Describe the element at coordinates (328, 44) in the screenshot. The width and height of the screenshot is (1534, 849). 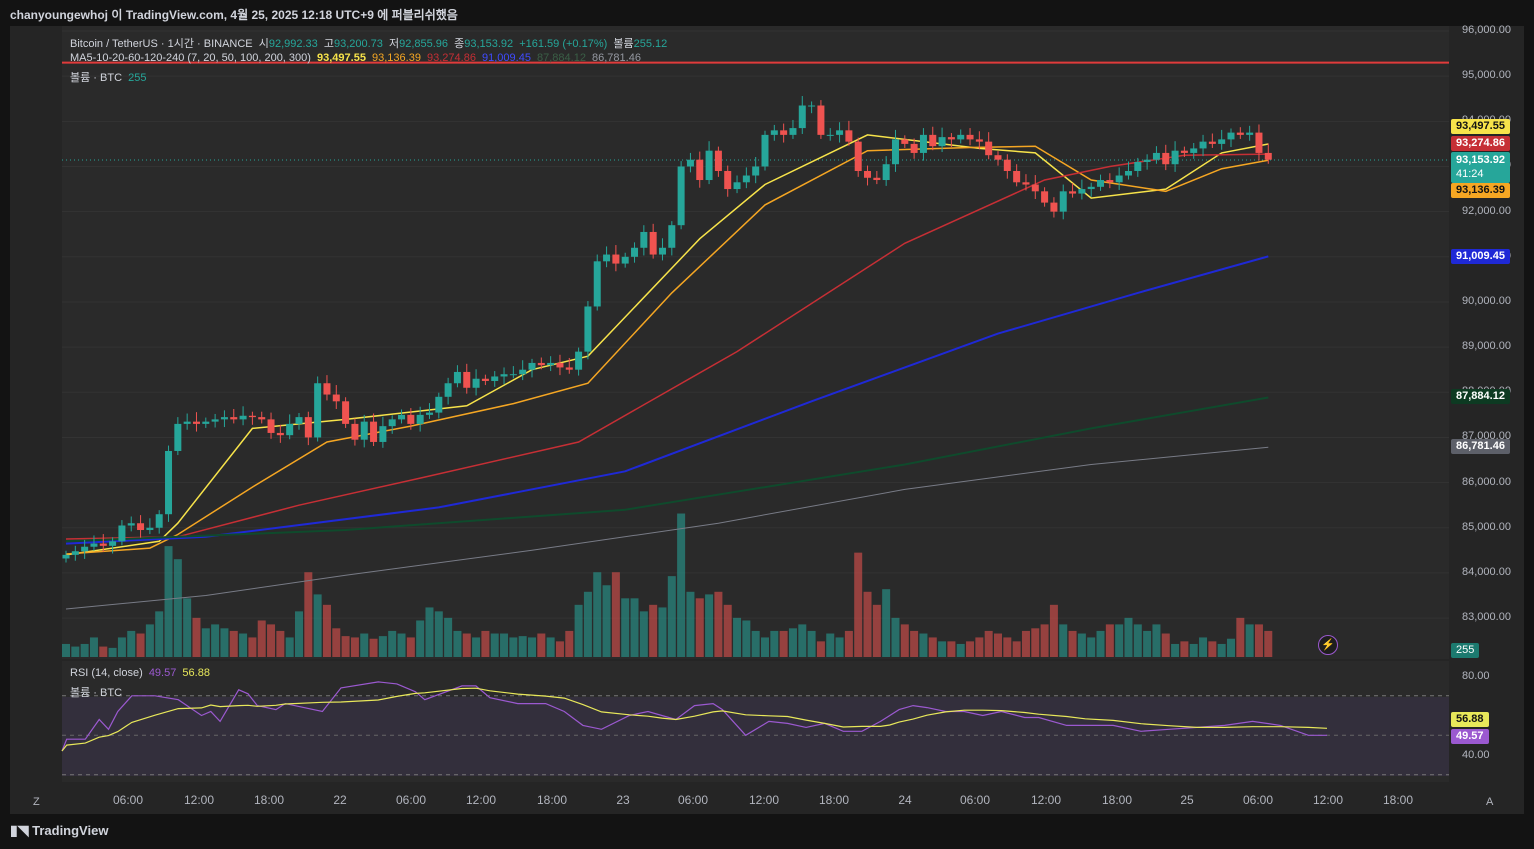
I see `high-label: 고` at that location.